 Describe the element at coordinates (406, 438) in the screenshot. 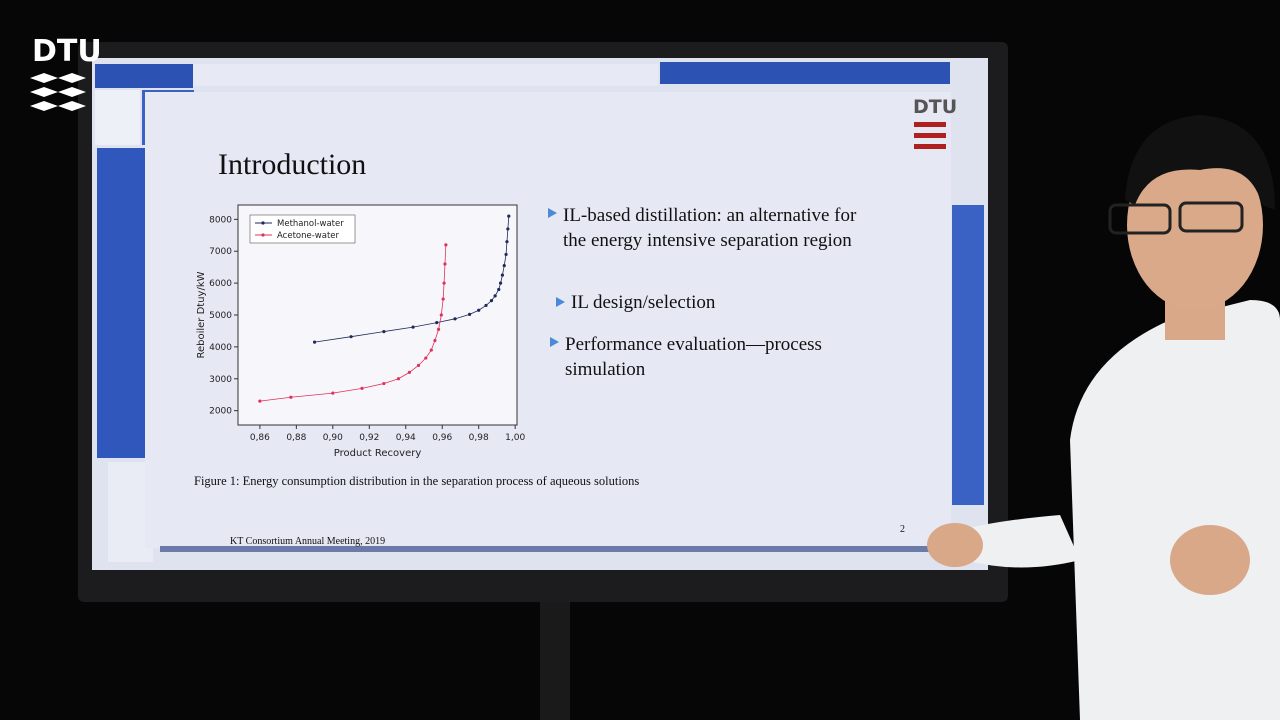

I see `x-tick-label: 0,94` at that location.